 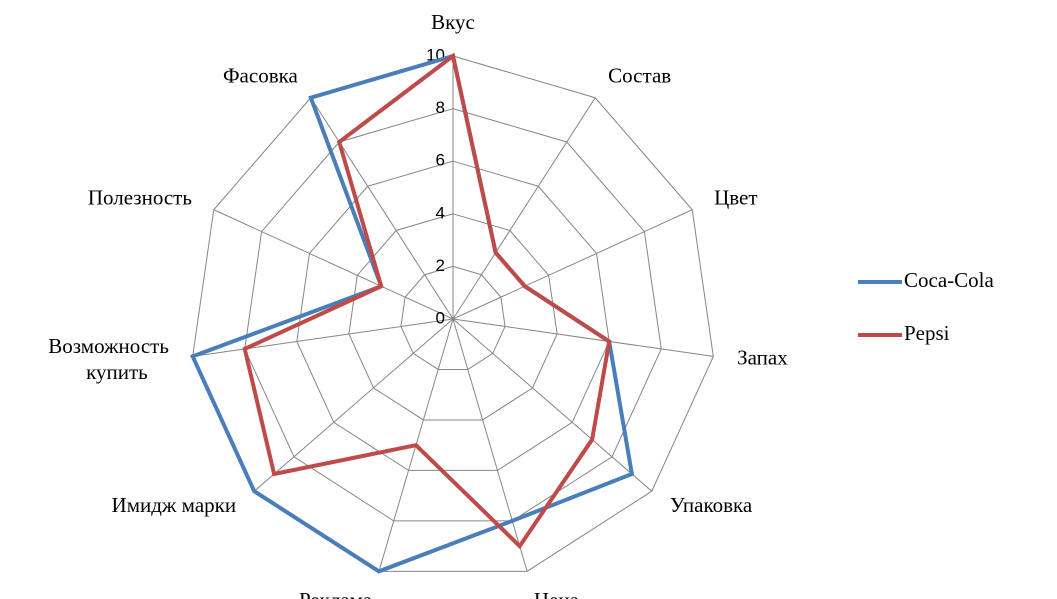 What do you see at coordinates (440, 265) in the screenshot?
I see `y-tick-label: 2` at bounding box center [440, 265].